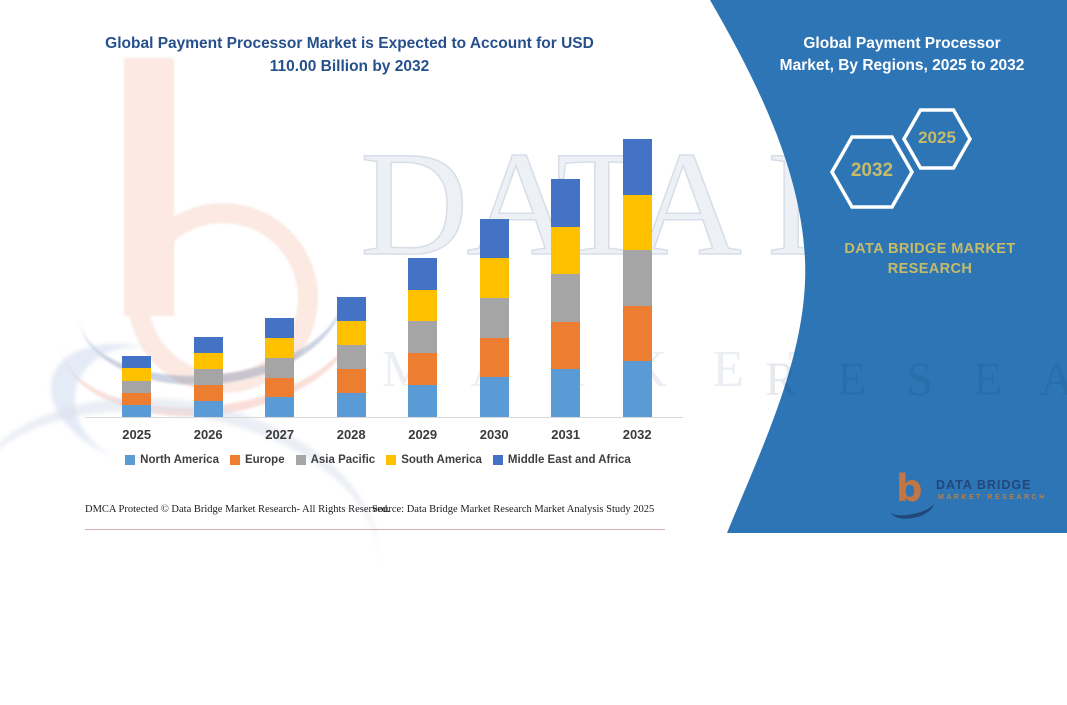  I want to click on stacked-bar-2026, so click(208, 377).